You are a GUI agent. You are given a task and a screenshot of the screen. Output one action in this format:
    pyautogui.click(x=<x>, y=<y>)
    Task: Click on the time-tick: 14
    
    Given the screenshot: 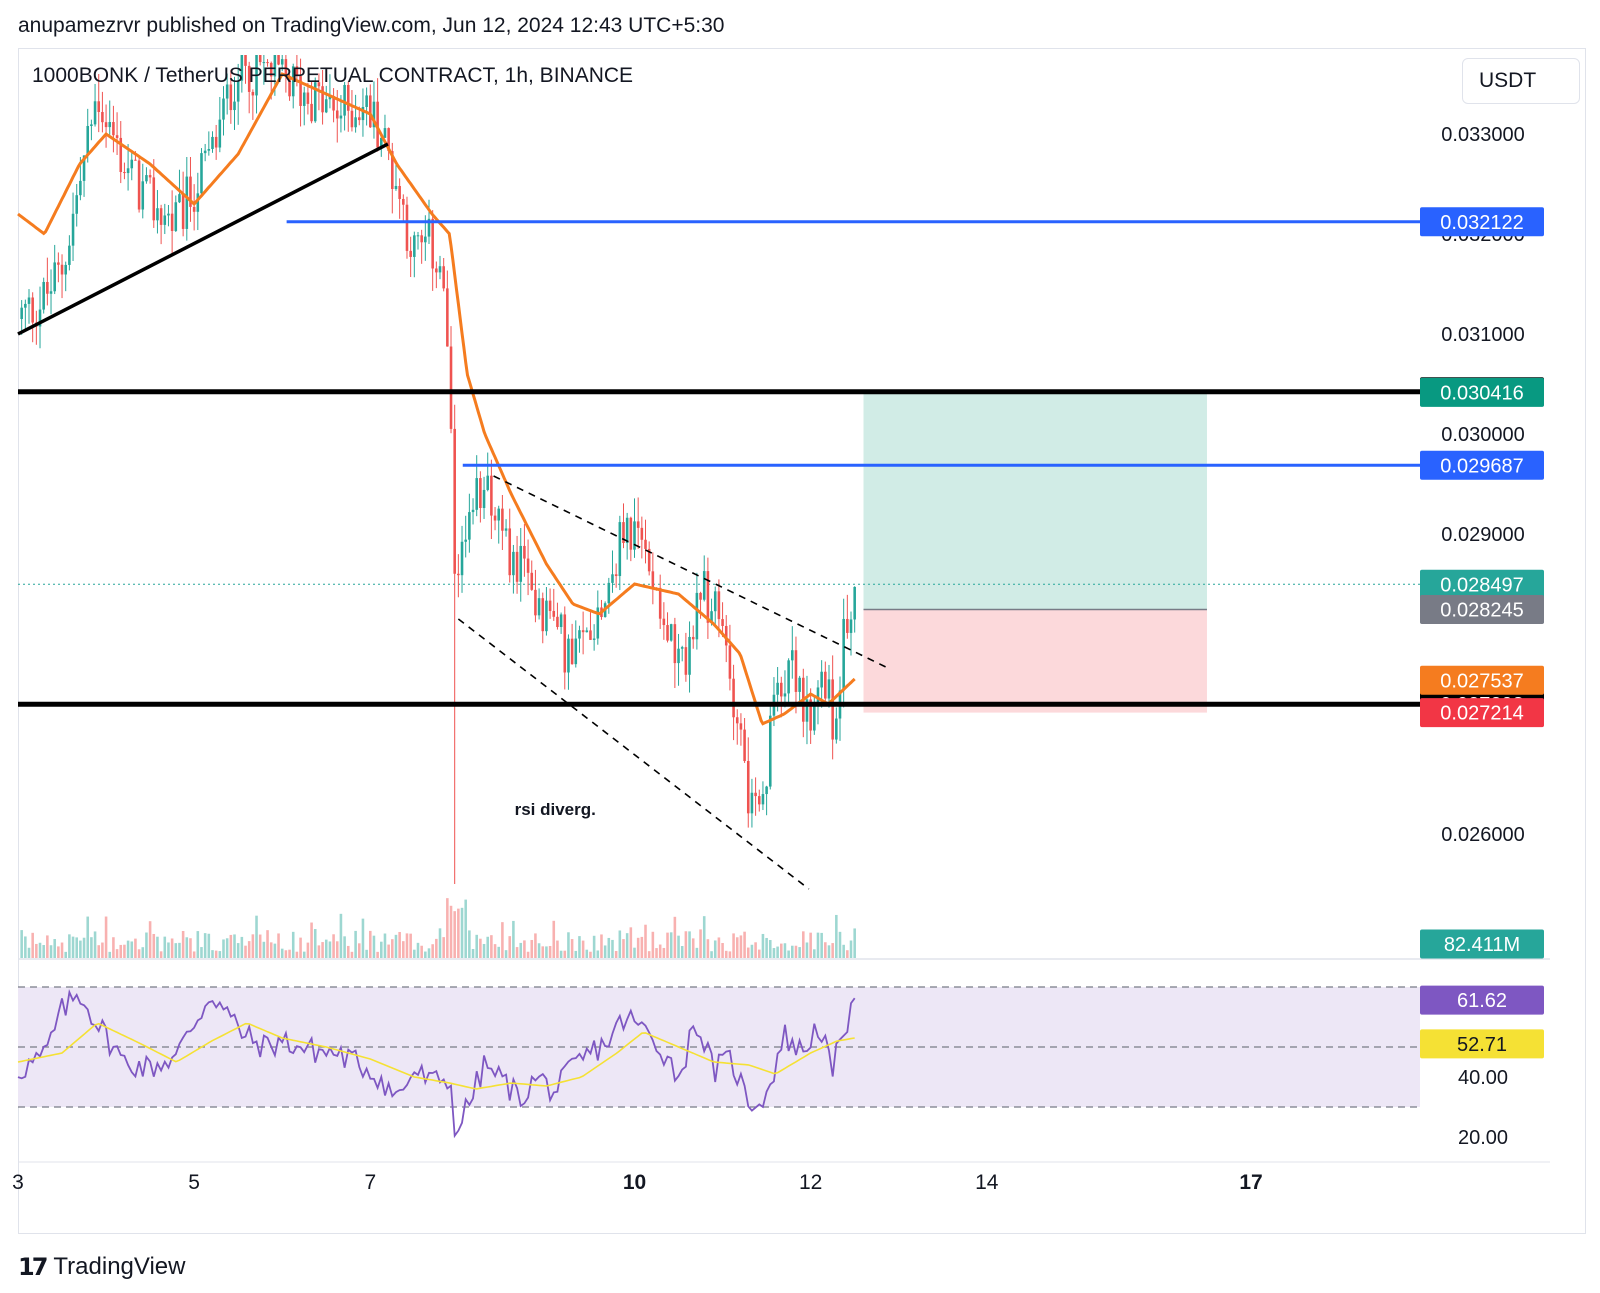 What is the action you would take?
    pyautogui.click(x=987, y=1182)
    